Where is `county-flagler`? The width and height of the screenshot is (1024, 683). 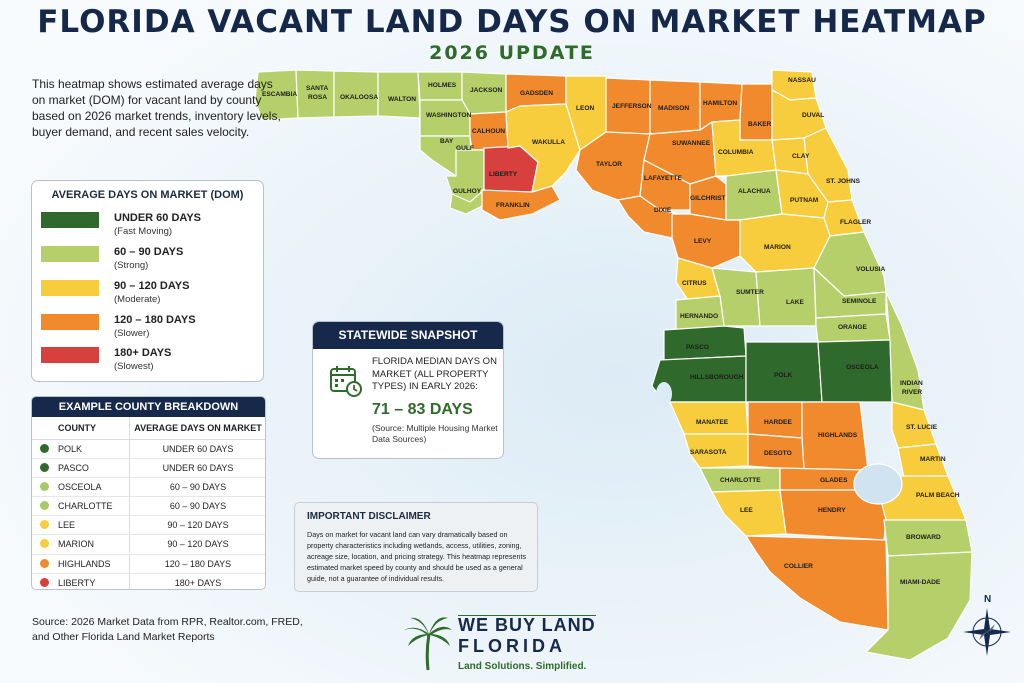 county-flagler is located at coordinates (844, 218).